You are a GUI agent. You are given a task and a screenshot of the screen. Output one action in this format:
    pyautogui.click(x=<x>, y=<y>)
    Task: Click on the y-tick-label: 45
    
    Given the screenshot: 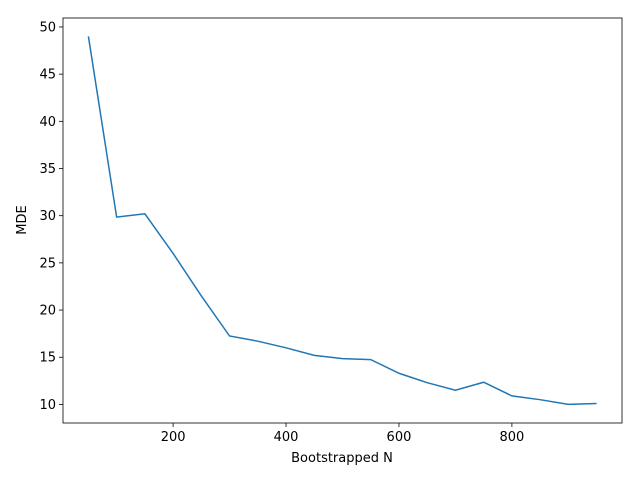 What is the action you would take?
    pyautogui.click(x=47, y=75)
    